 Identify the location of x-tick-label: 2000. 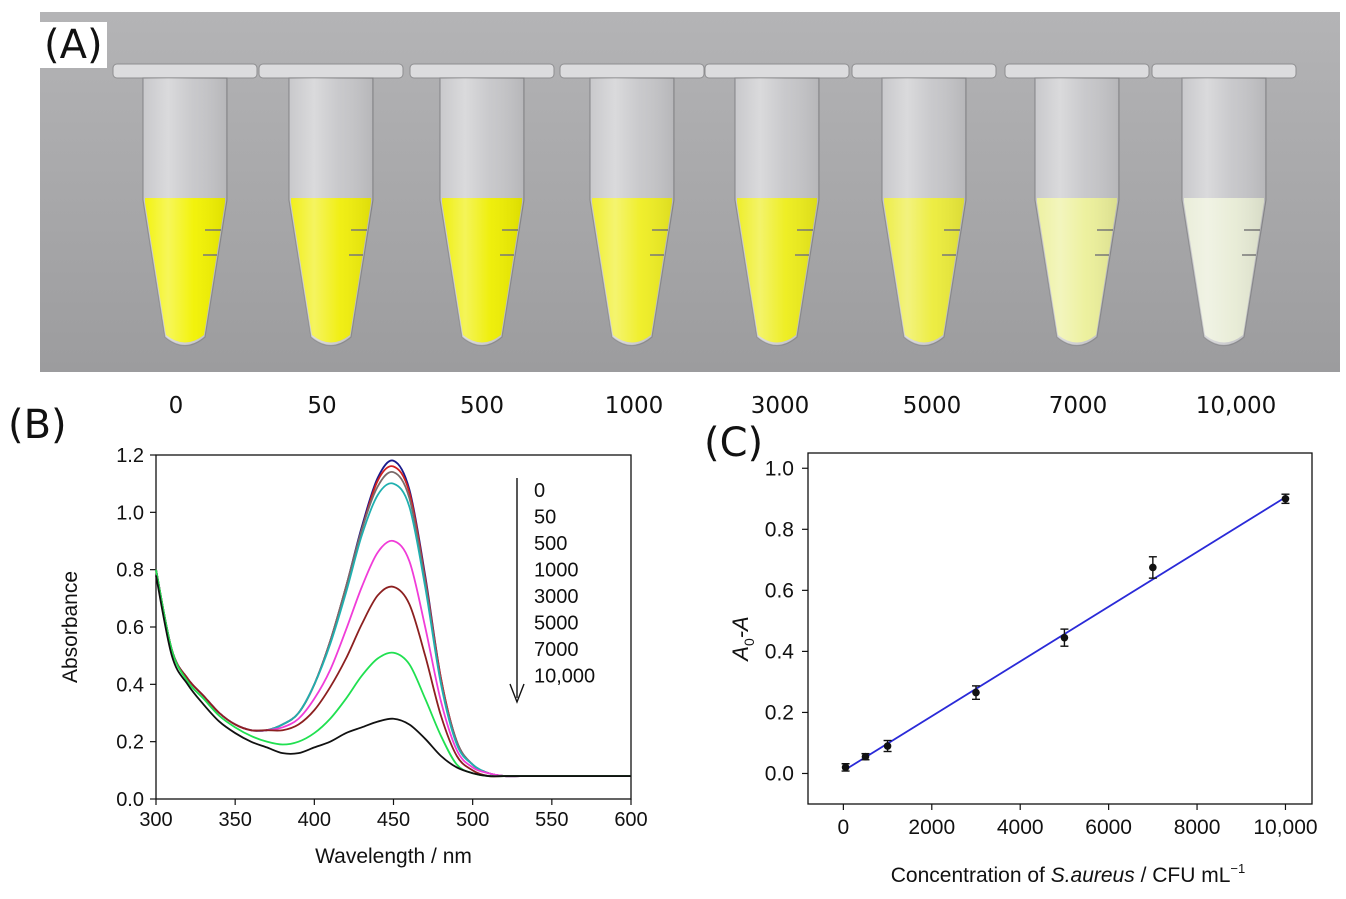
(931, 827).